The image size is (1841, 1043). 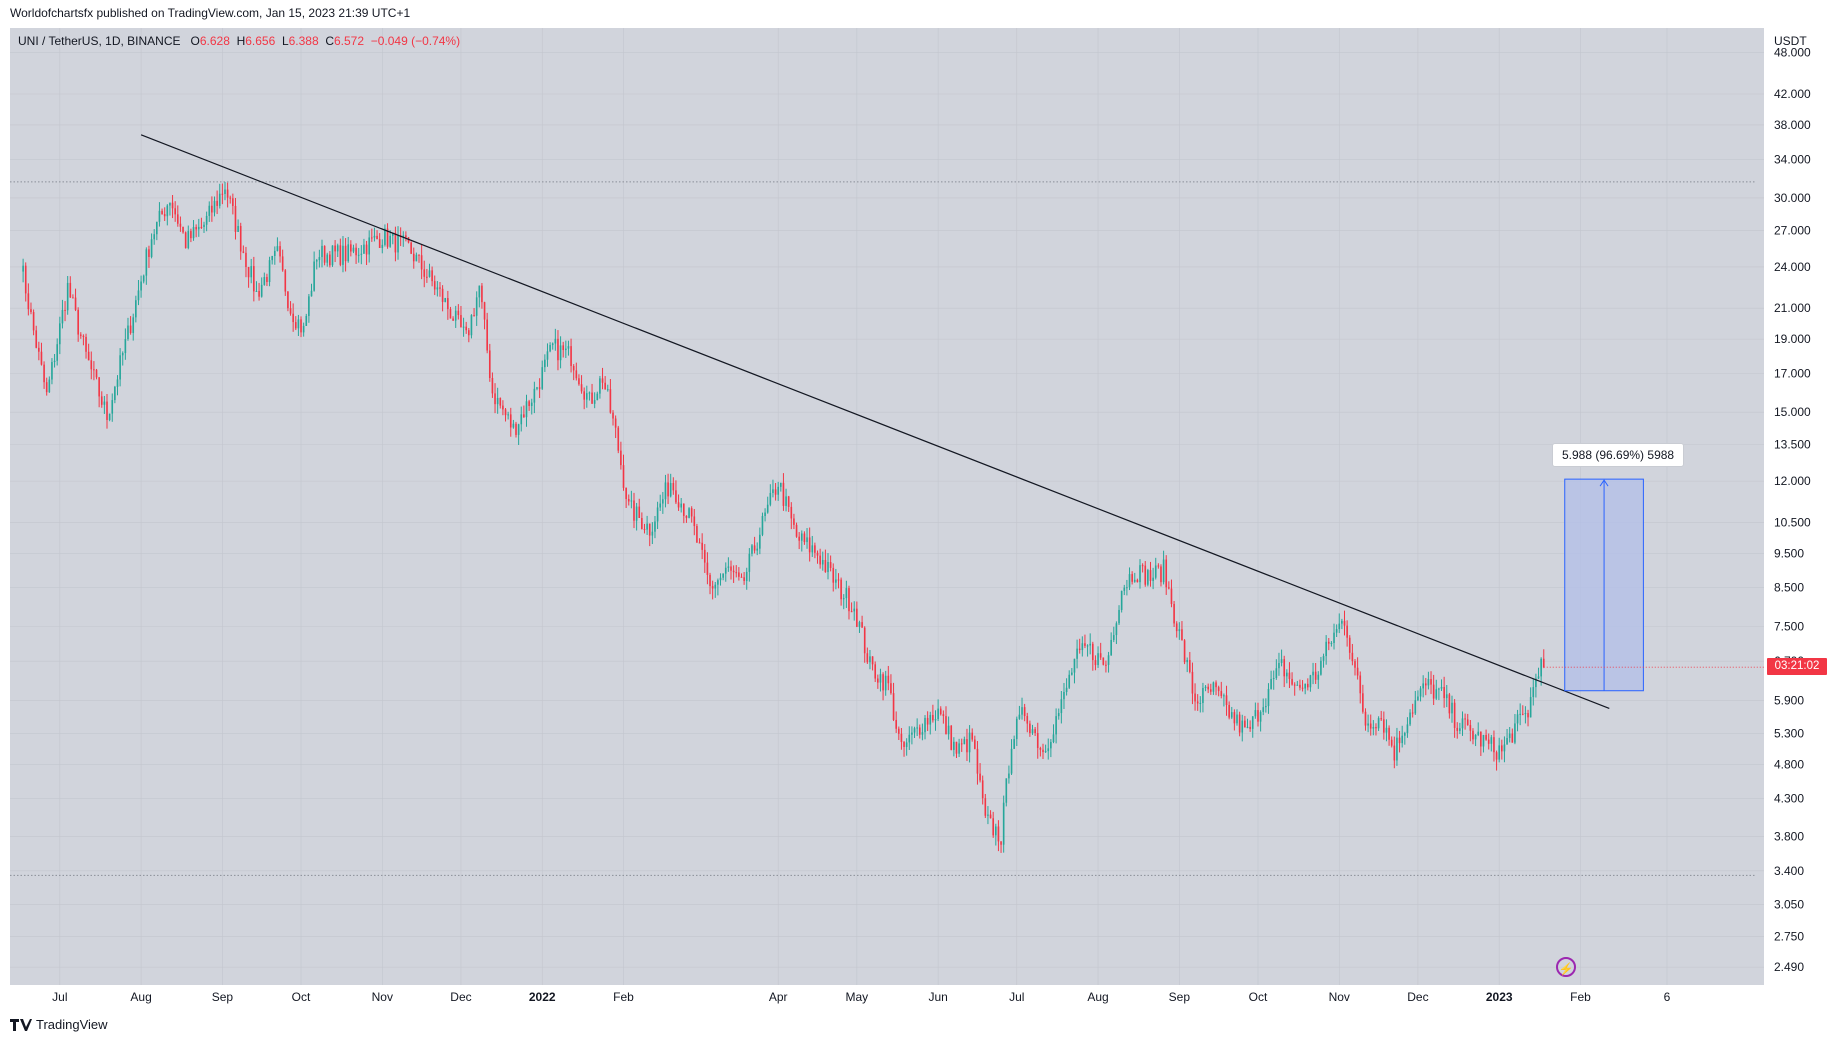 What do you see at coordinates (1580, 997) in the screenshot?
I see `time-tick-label: Feb` at bounding box center [1580, 997].